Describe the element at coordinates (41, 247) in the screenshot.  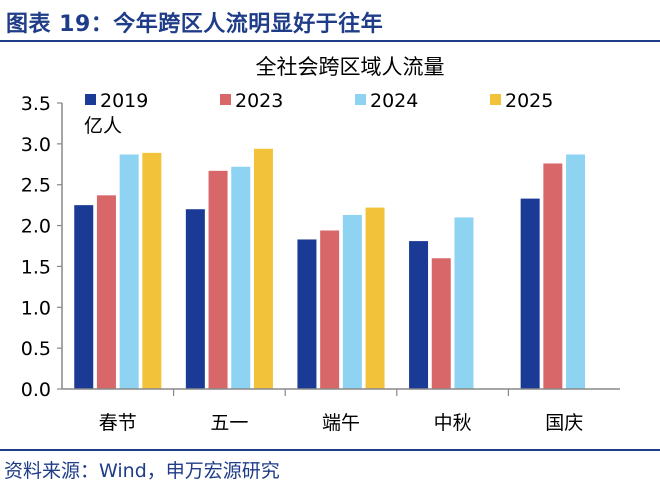
I see `y-axis-ticks: 0.0 0.5 1.0 1.5 2.0 2.5 3.0 3.5` at that location.